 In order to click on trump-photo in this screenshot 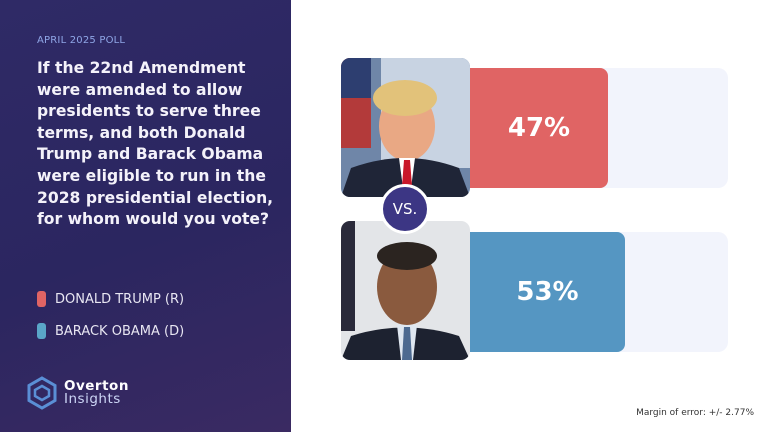, I will do `click(405, 127)`.